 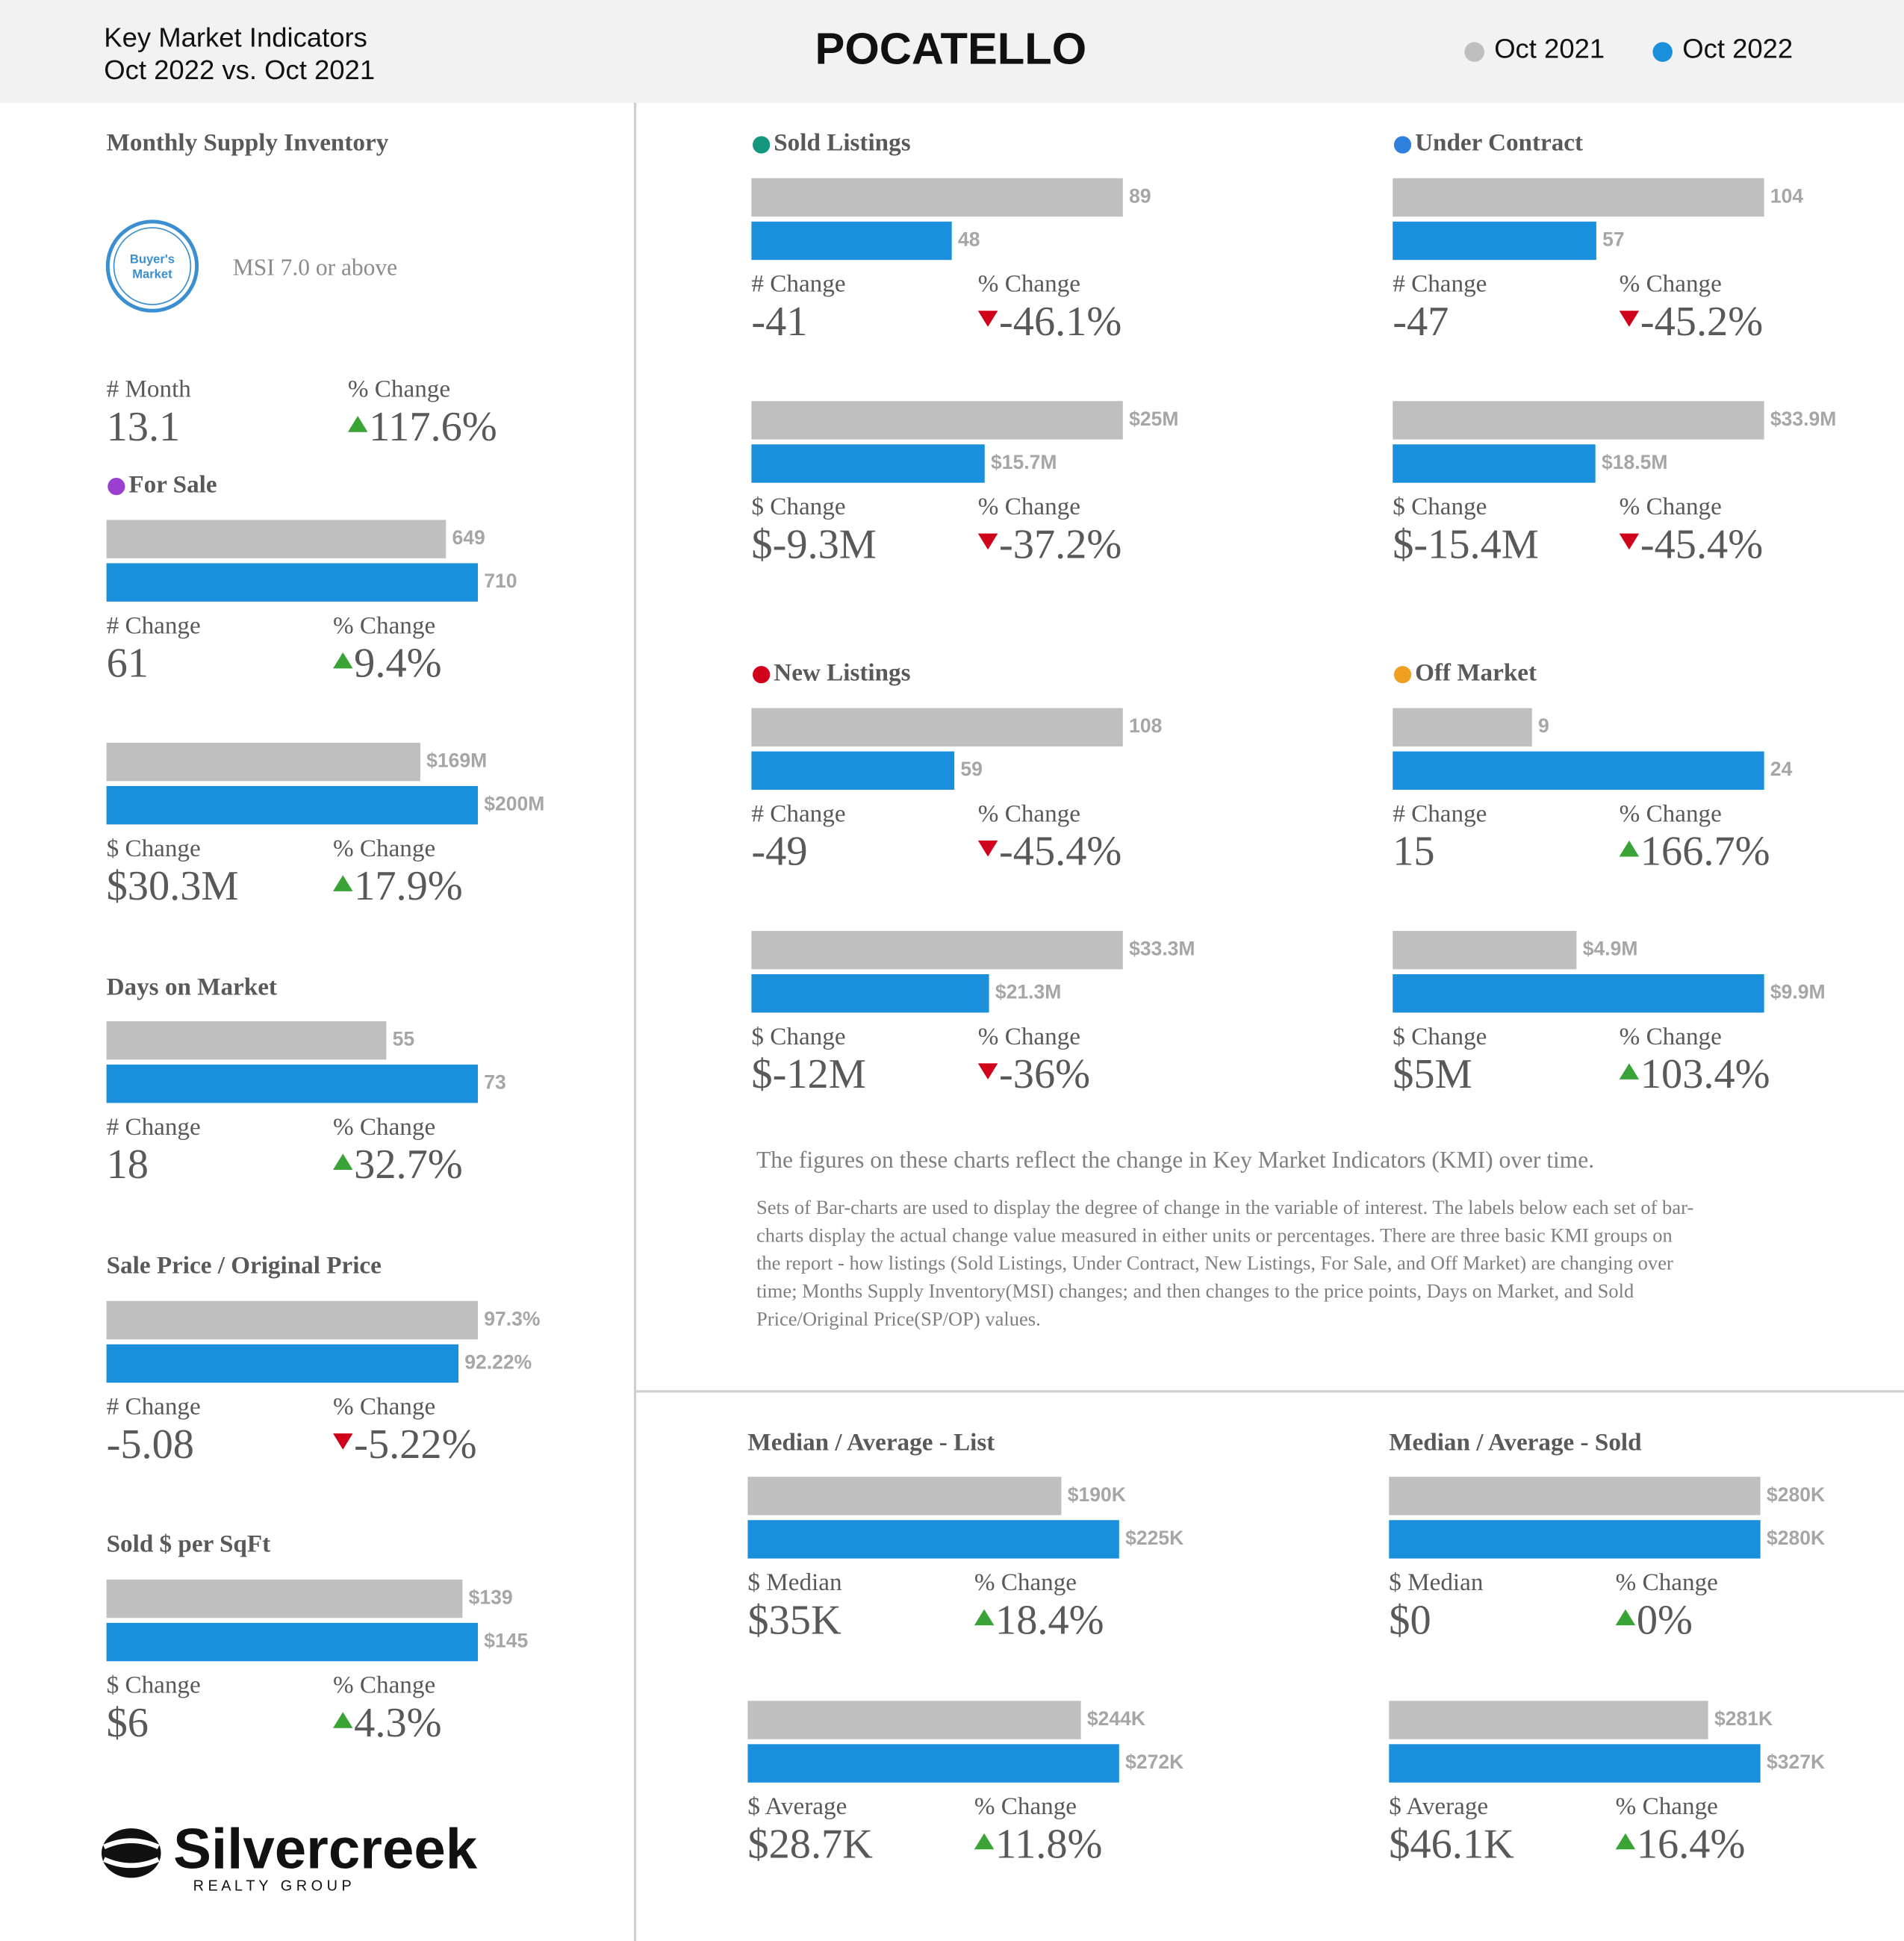 I want to click on bar-label: $225K, so click(x=1154, y=1538).